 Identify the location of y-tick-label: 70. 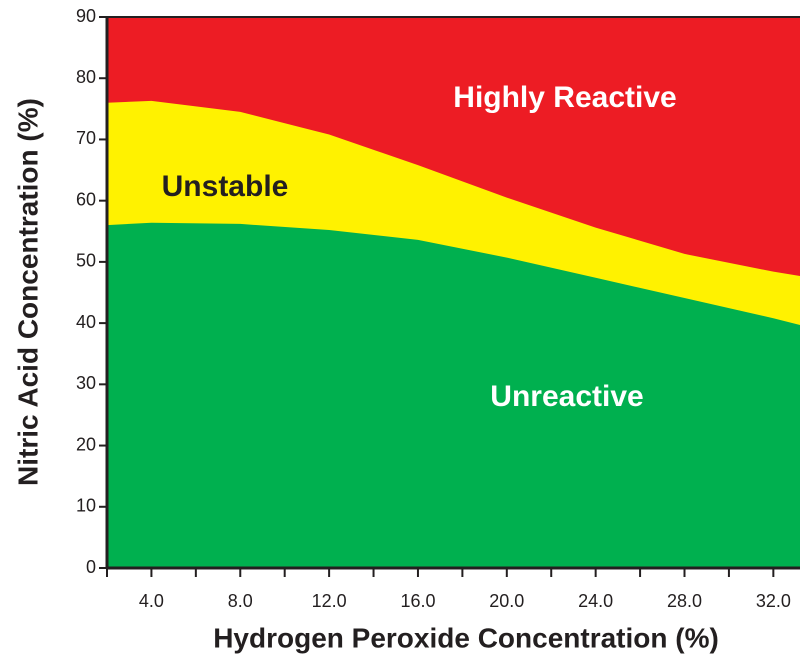
(86, 138).